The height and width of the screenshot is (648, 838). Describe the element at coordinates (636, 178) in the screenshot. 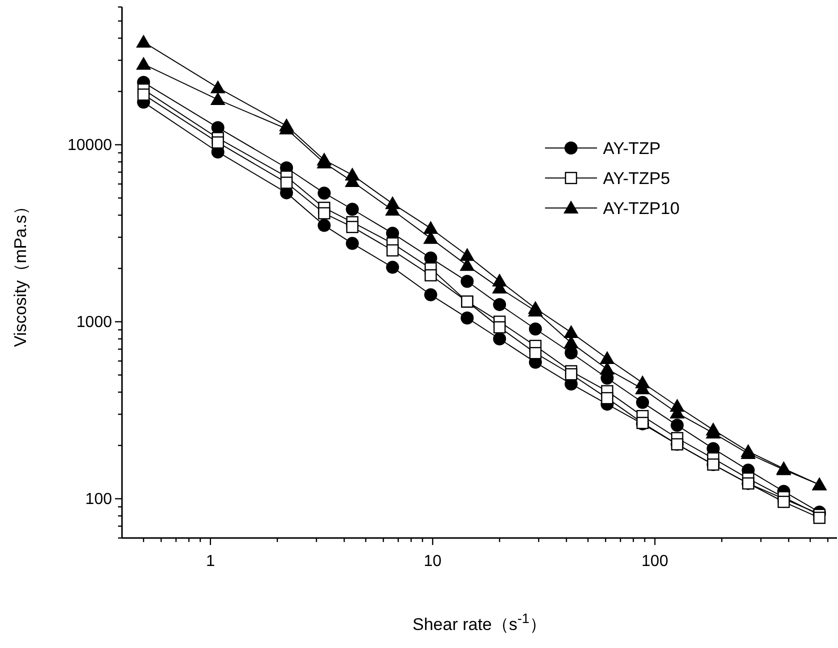

I see `legend-label: AY-TZP5` at that location.